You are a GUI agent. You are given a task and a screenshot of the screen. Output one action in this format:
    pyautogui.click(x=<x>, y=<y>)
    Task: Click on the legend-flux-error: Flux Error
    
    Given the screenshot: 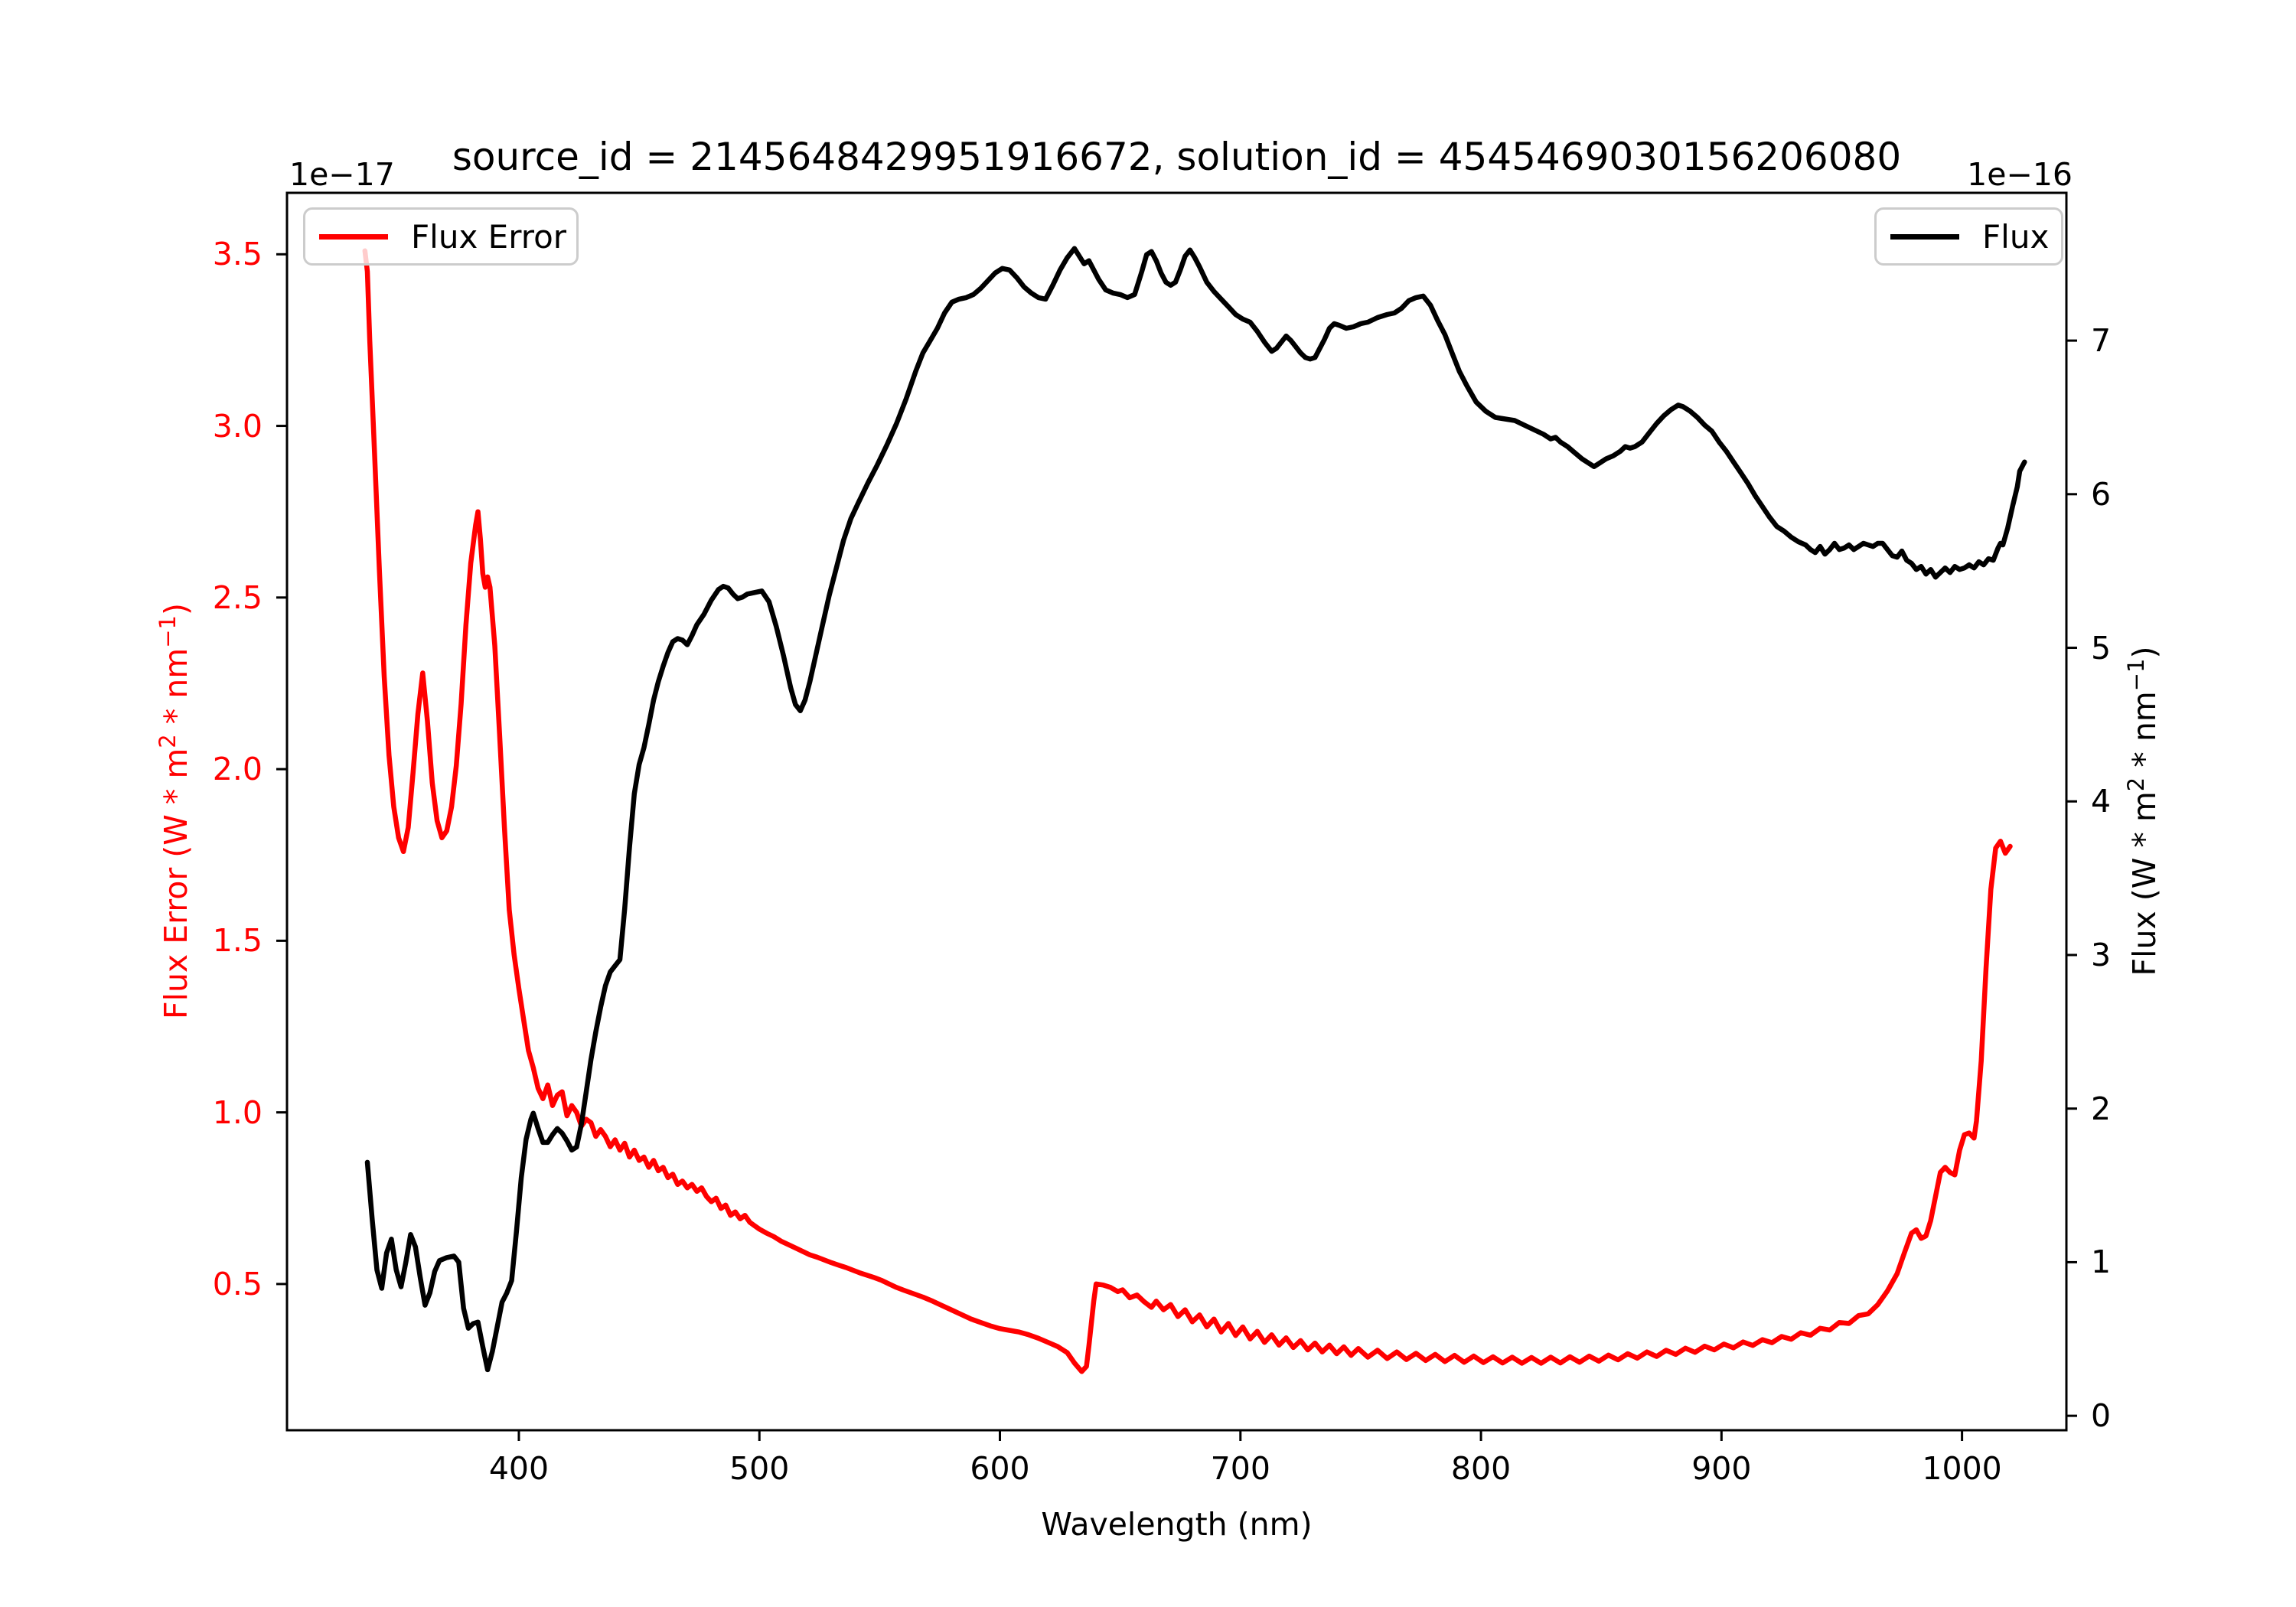 What is the action you would take?
    pyautogui.click(x=441, y=237)
    